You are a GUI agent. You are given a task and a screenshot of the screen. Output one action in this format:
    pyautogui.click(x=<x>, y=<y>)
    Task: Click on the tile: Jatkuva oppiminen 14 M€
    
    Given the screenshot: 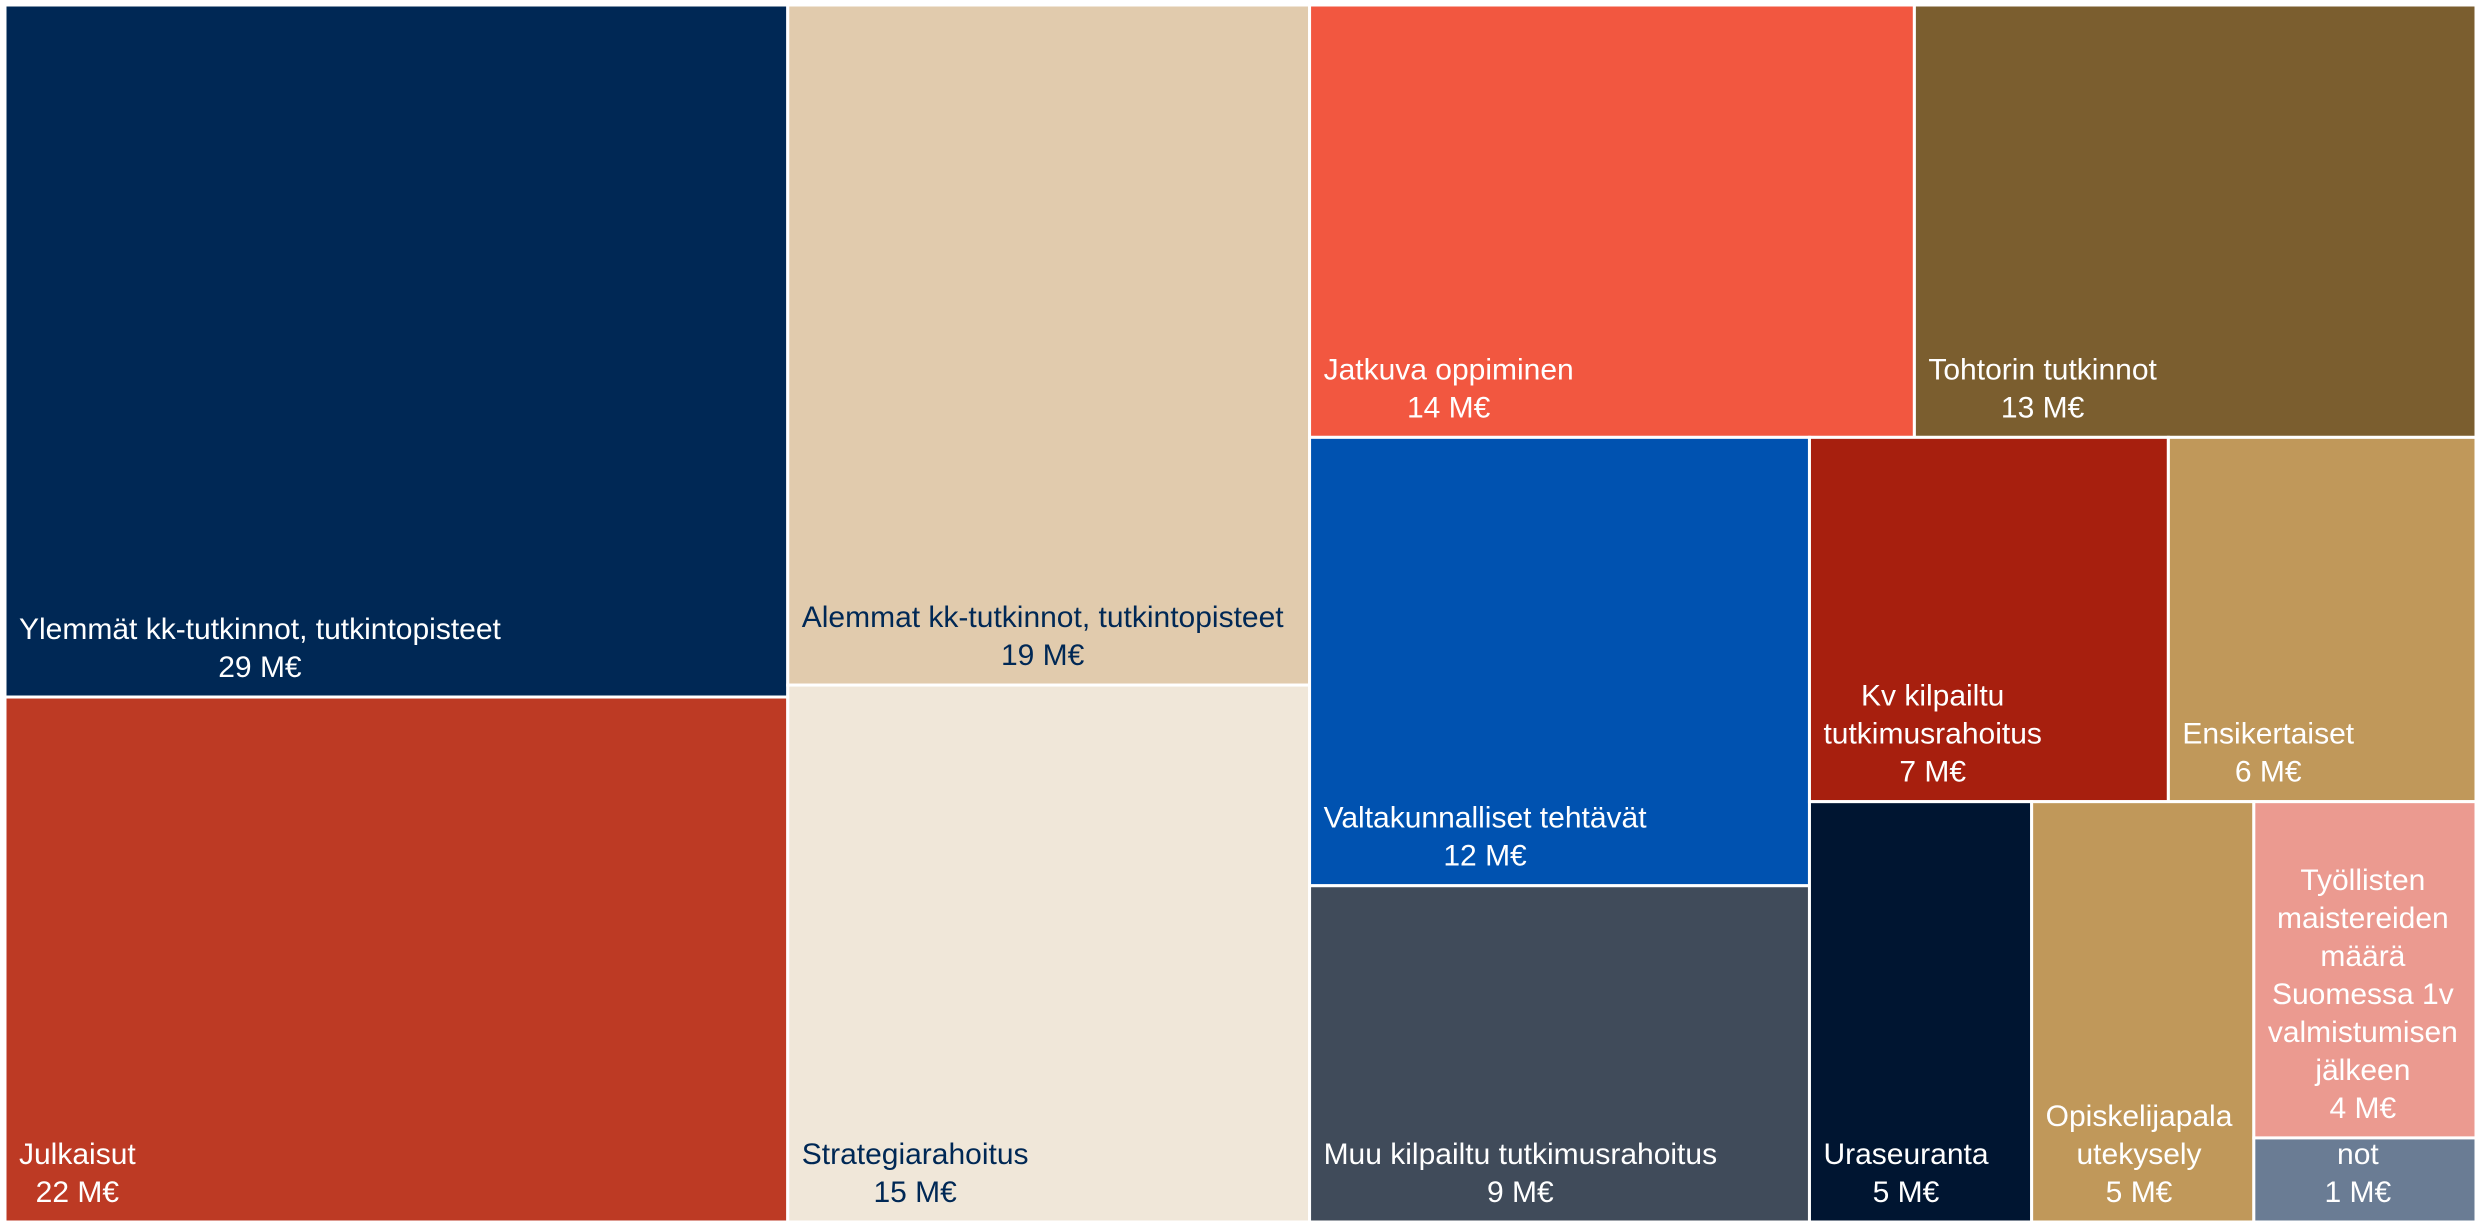 What is the action you would take?
    pyautogui.click(x=1612, y=221)
    